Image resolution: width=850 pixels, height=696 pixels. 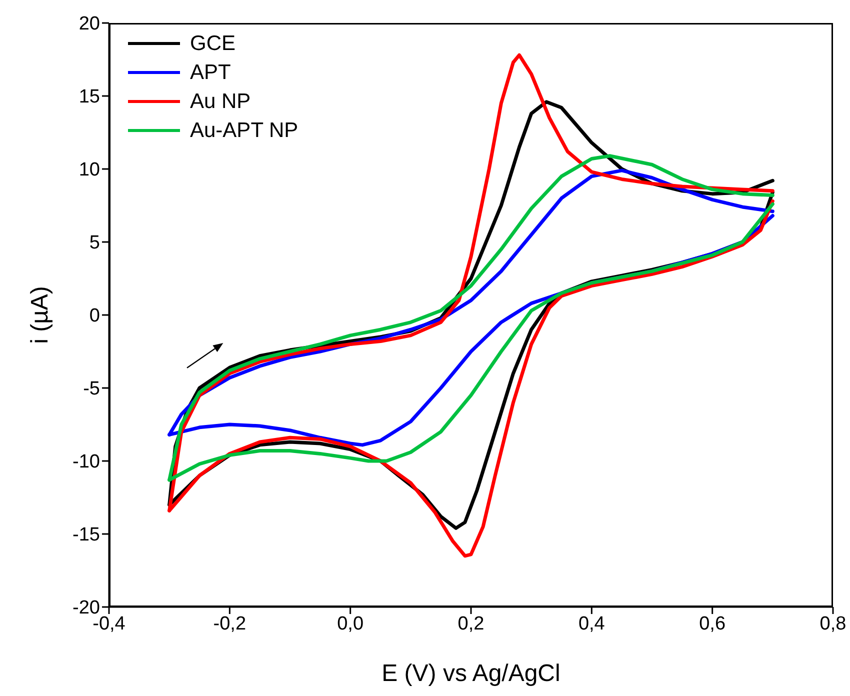 I want to click on x-axis-title: E (V) vs Ag/AgCl, so click(x=471, y=673).